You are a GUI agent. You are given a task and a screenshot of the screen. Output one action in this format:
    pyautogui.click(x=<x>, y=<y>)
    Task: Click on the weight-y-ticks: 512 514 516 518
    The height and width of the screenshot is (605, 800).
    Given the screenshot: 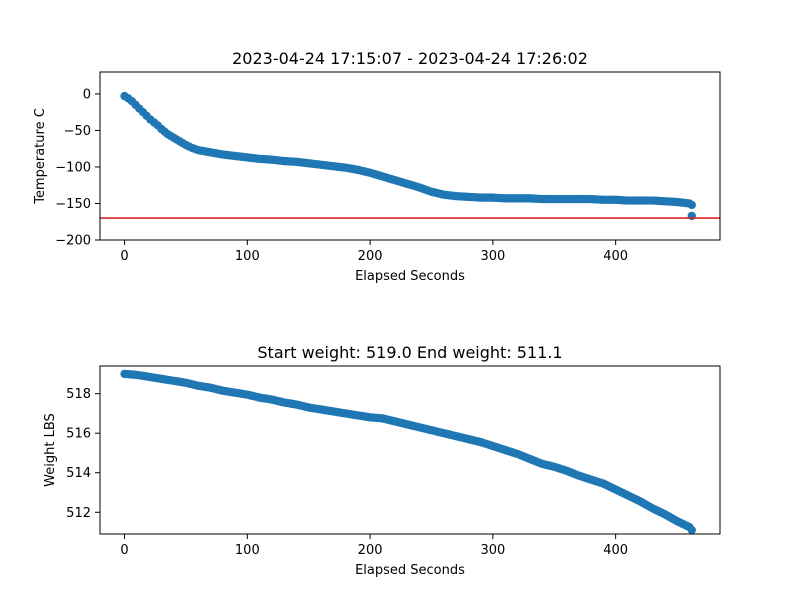 What is the action you would take?
    pyautogui.click(x=83, y=454)
    